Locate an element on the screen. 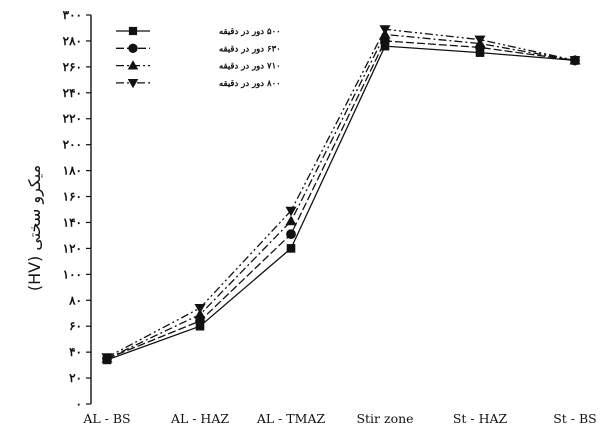 Image resolution: width=607 pixels, height=432 pixels. y-tick-label: ۲۶۰ is located at coordinates (72, 67).